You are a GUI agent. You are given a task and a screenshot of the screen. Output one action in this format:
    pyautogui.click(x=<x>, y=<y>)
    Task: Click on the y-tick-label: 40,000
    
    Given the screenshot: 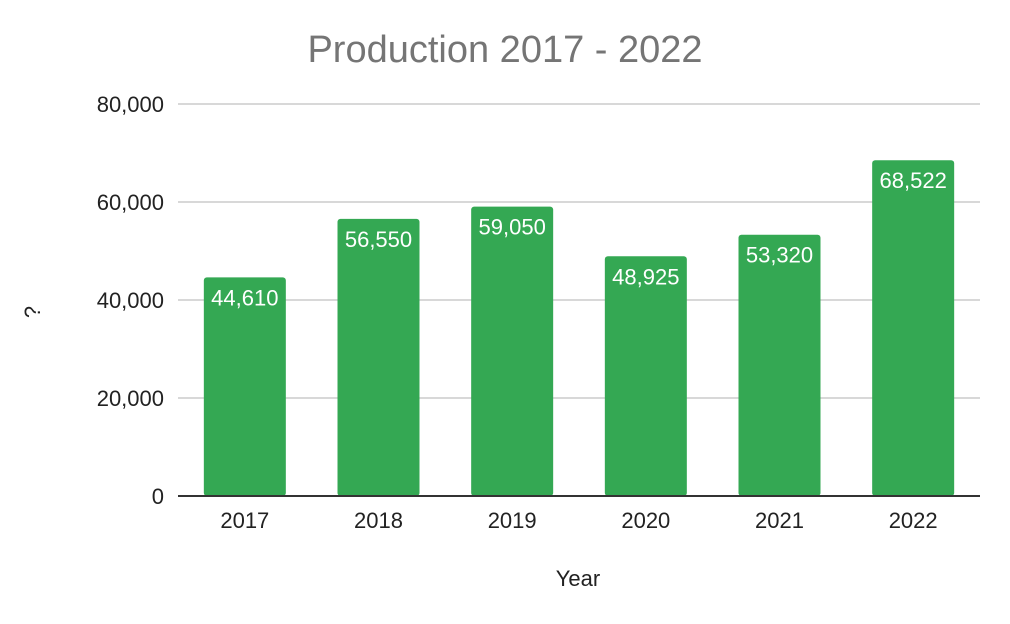 What is the action you would take?
    pyautogui.click(x=130, y=300)
    